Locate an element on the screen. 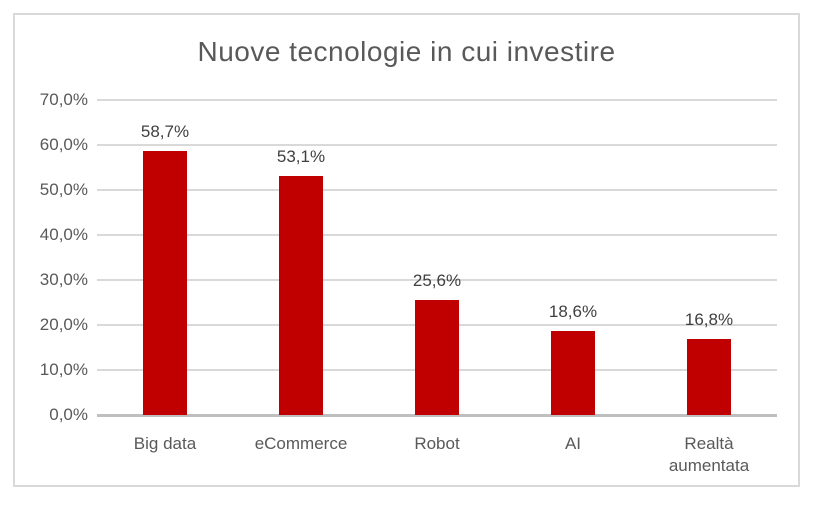  y-tick-label: 60,0% is located at coordinates (63, 144).